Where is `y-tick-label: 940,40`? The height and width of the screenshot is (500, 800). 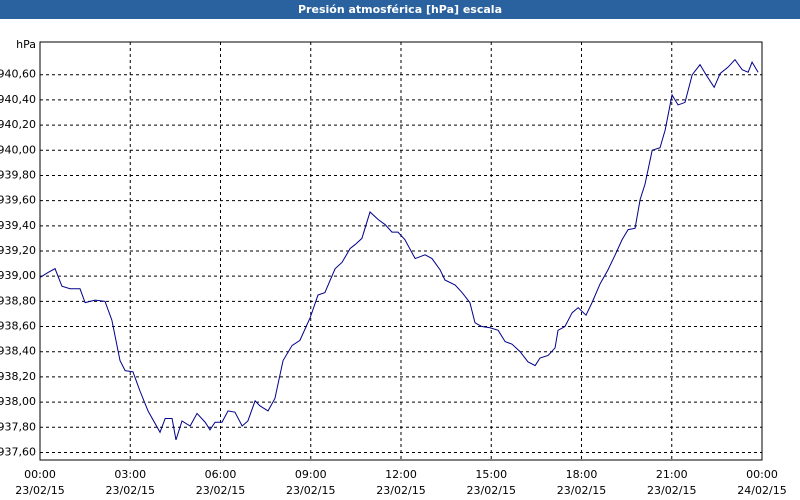
y-tick-label: 940,40 is located at coordinates (18, 99).